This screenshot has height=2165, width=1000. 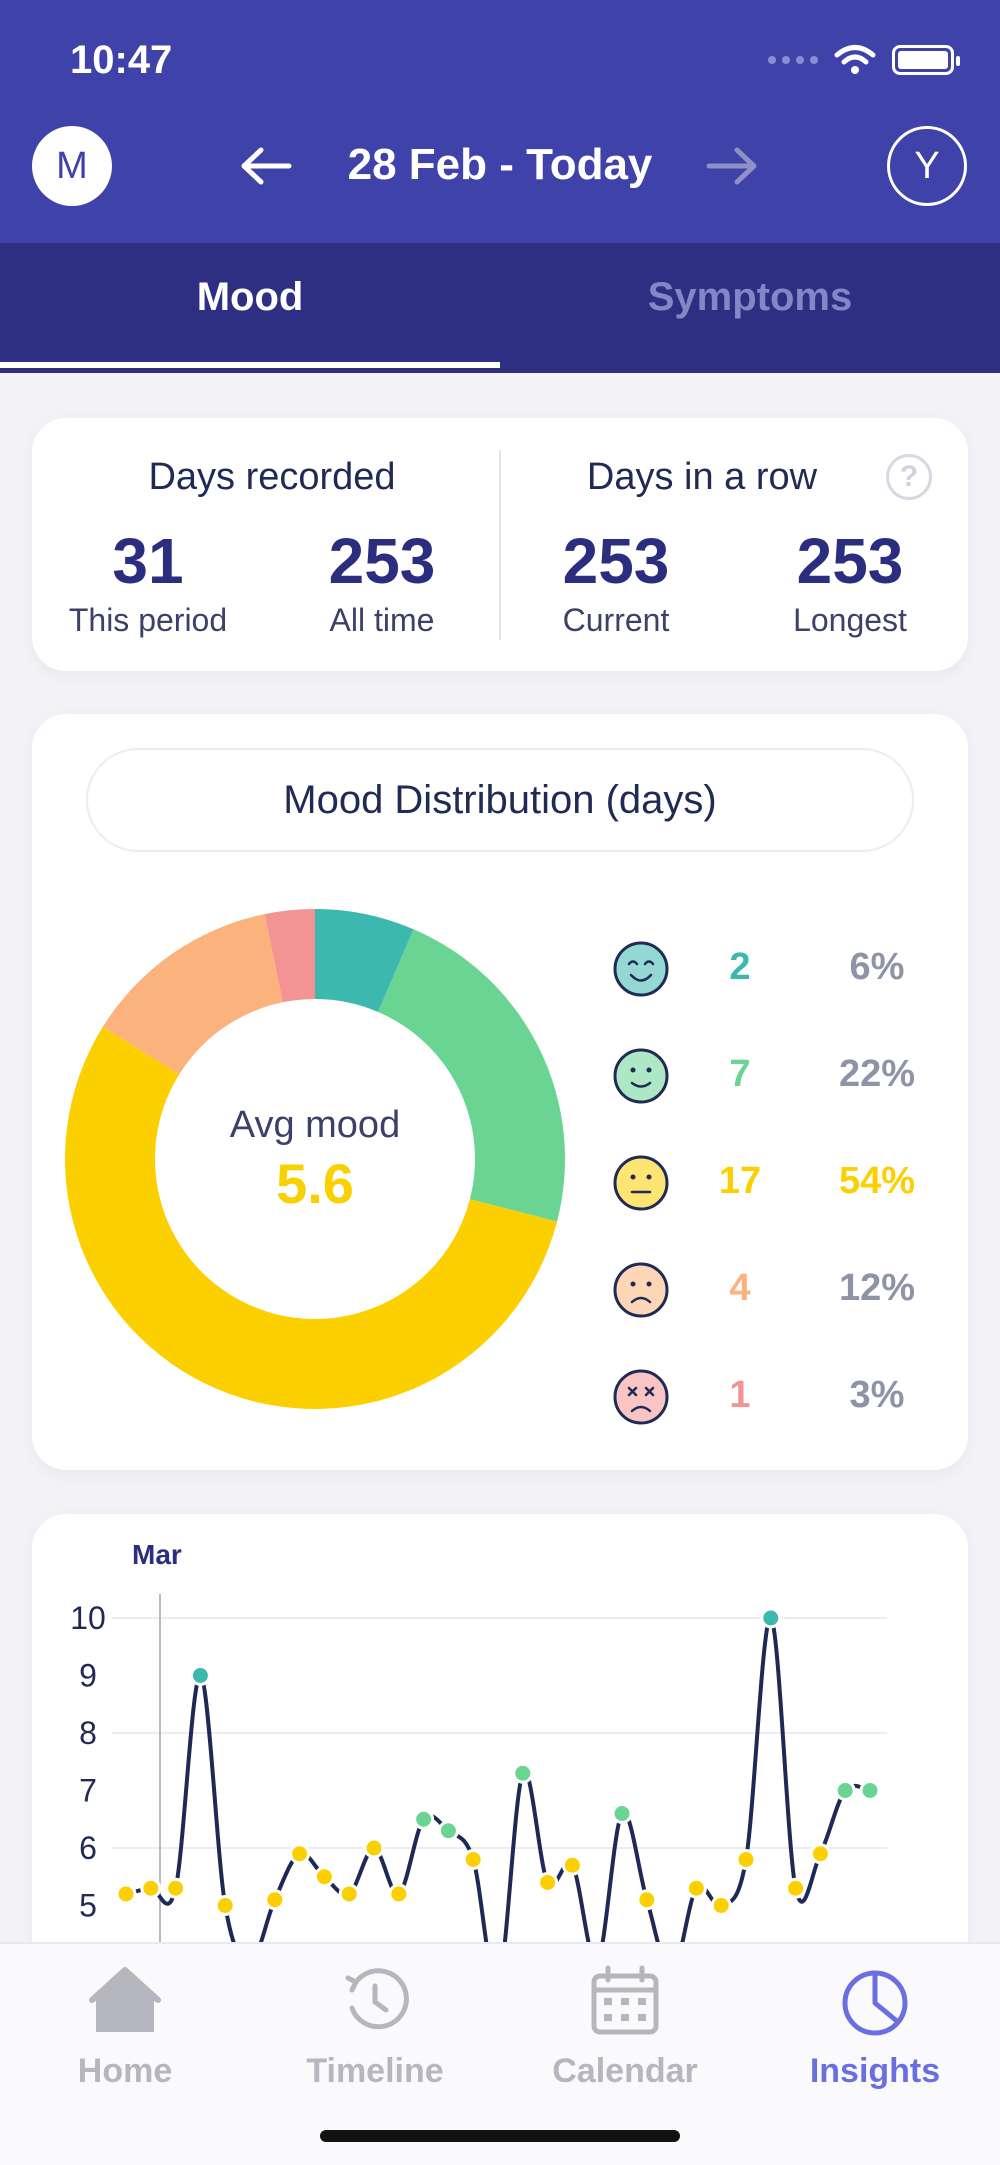 I want to click on nav-insights-label: Insights, so click(x=875, y=2071).